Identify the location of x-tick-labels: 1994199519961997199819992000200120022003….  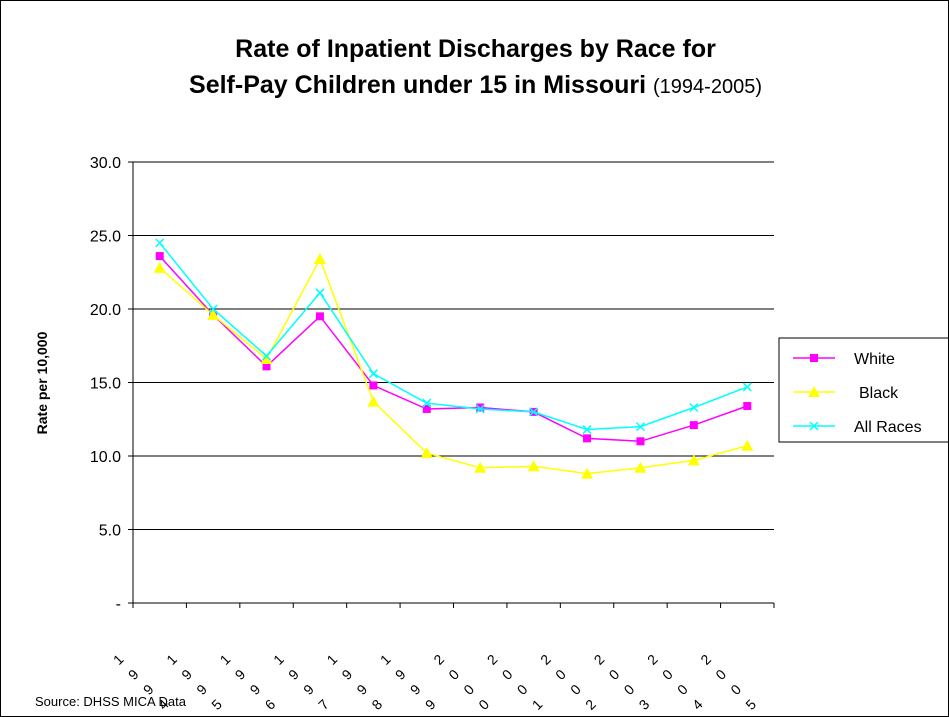
(435, 682).